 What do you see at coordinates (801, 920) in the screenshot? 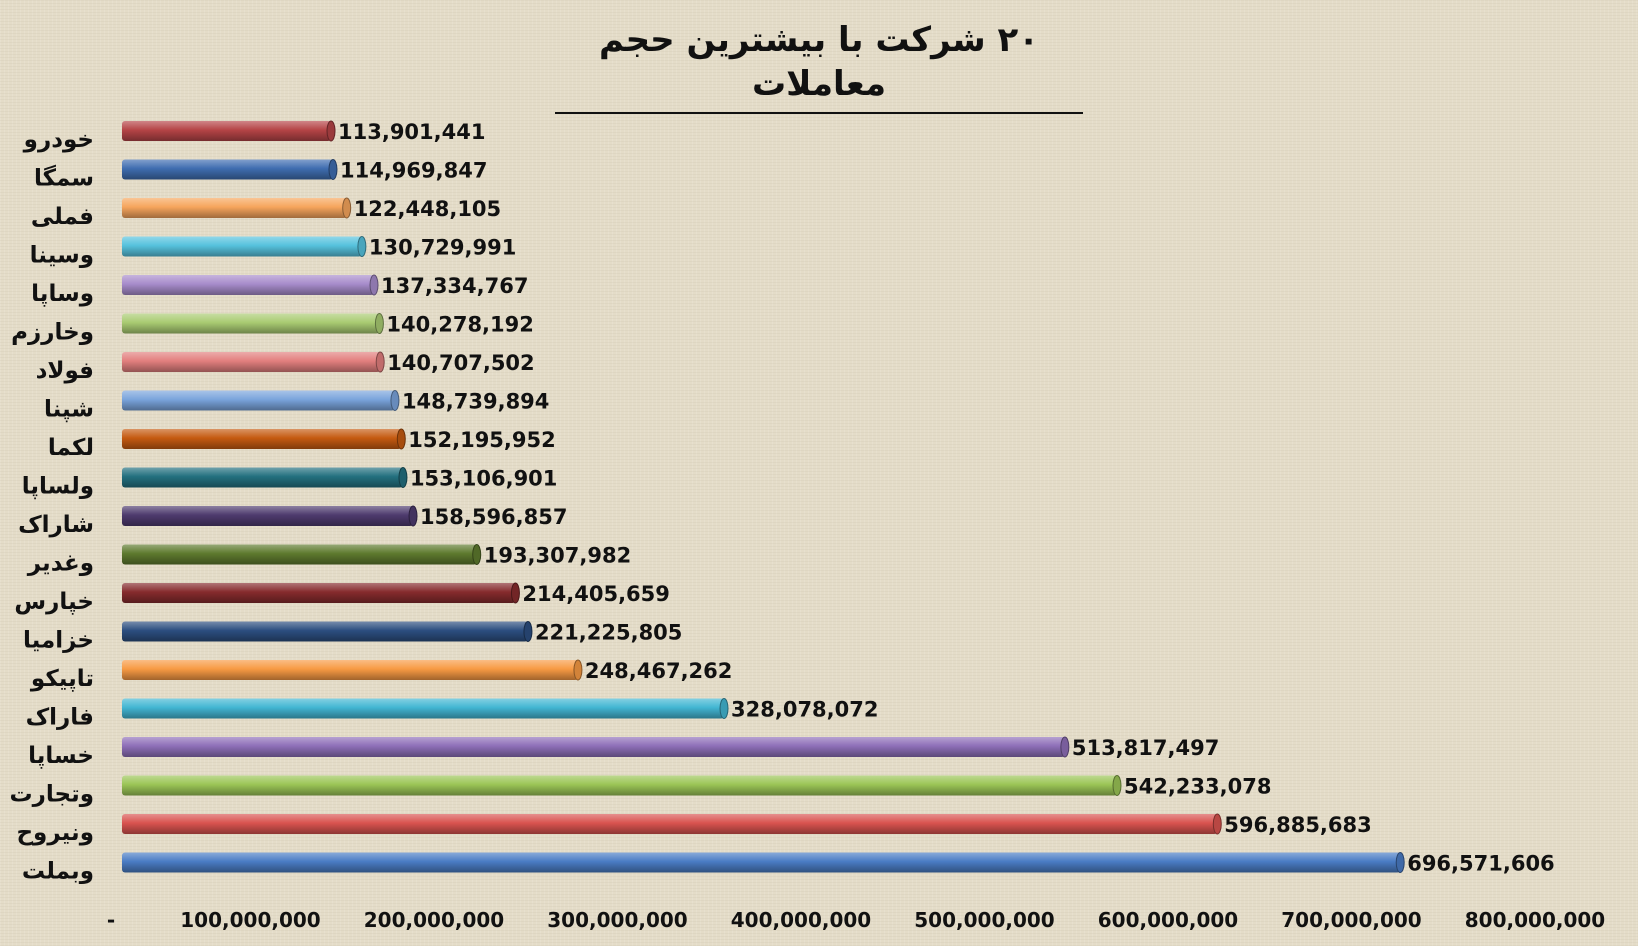
I see `x-tick-label: 400,000,000` at bounding box center [801, 920].